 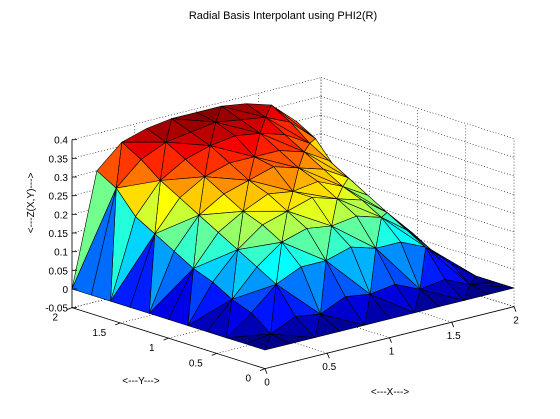 I want to click on z-tick-label: 0.1, so click(x=61, y=253).